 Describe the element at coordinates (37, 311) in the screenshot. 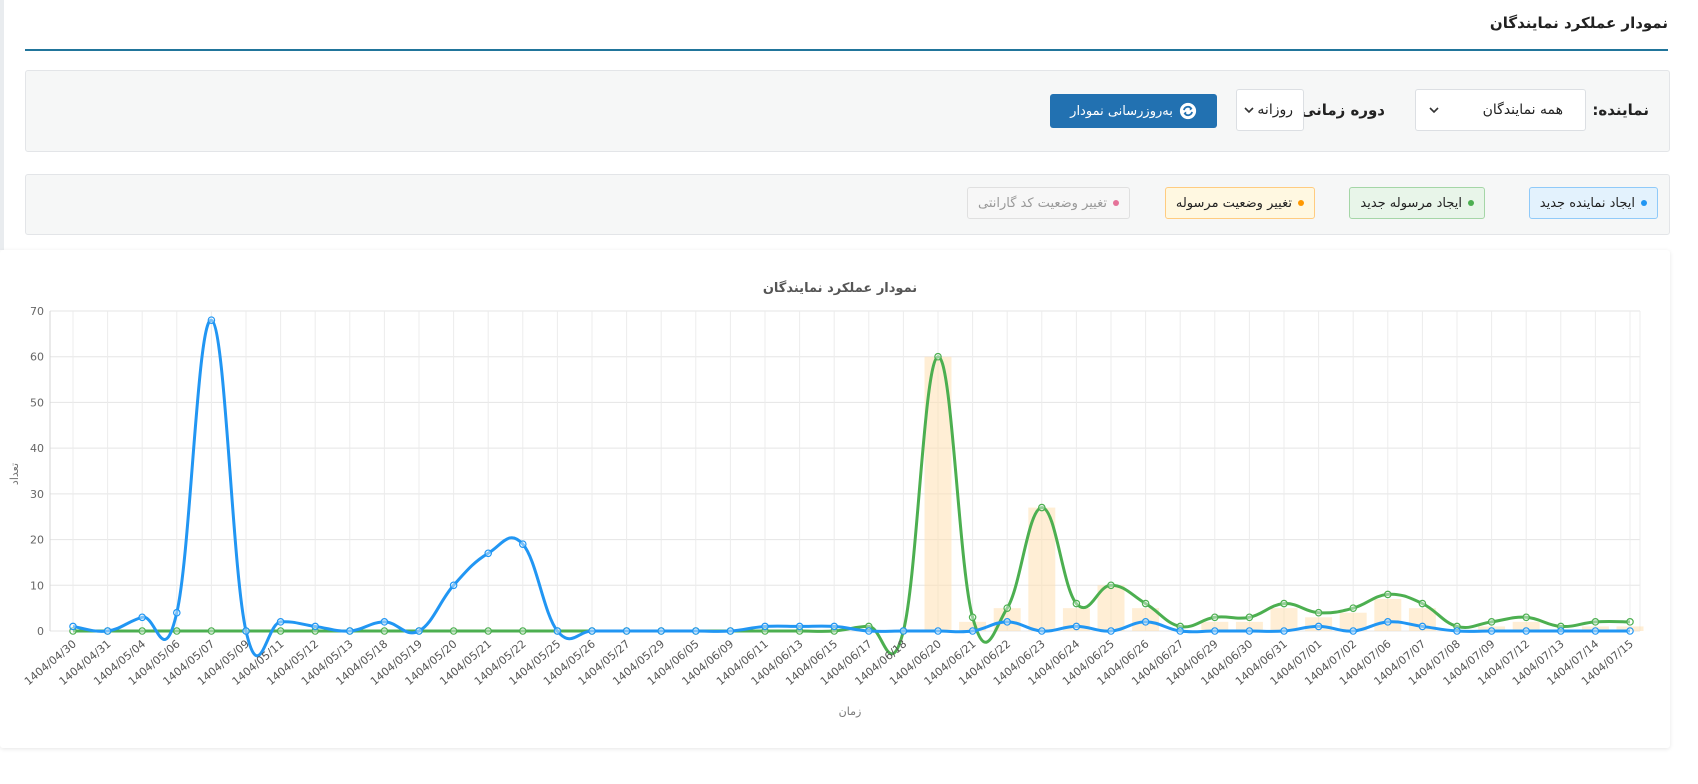

I see `y-tick-label: 70` at that location.